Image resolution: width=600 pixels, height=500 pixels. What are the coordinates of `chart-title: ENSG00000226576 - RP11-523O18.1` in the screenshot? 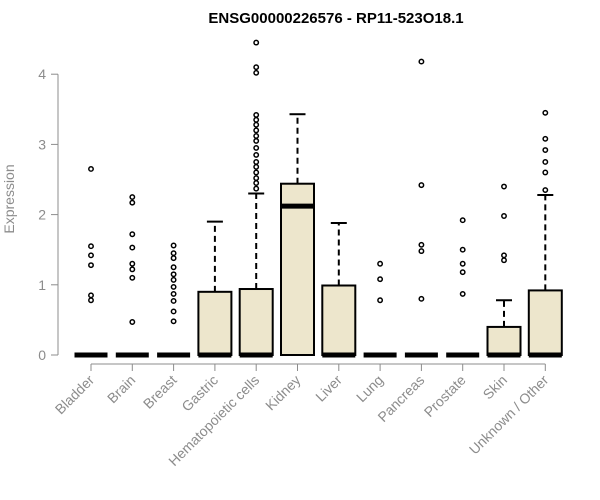 It's located at (335, 18).